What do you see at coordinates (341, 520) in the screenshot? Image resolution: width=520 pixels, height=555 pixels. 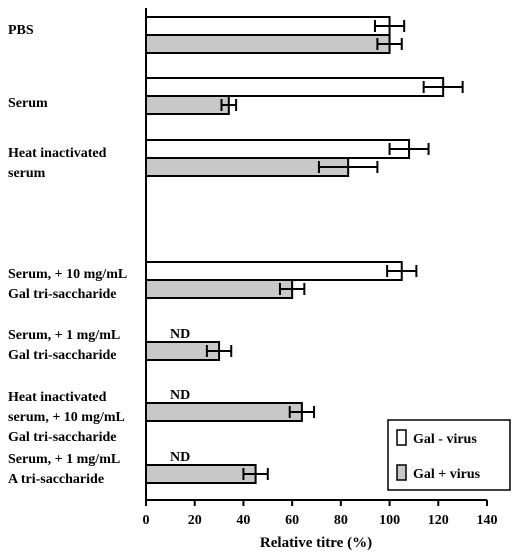 I see `x-tick-label: 80` at bounding box center [341, 520].